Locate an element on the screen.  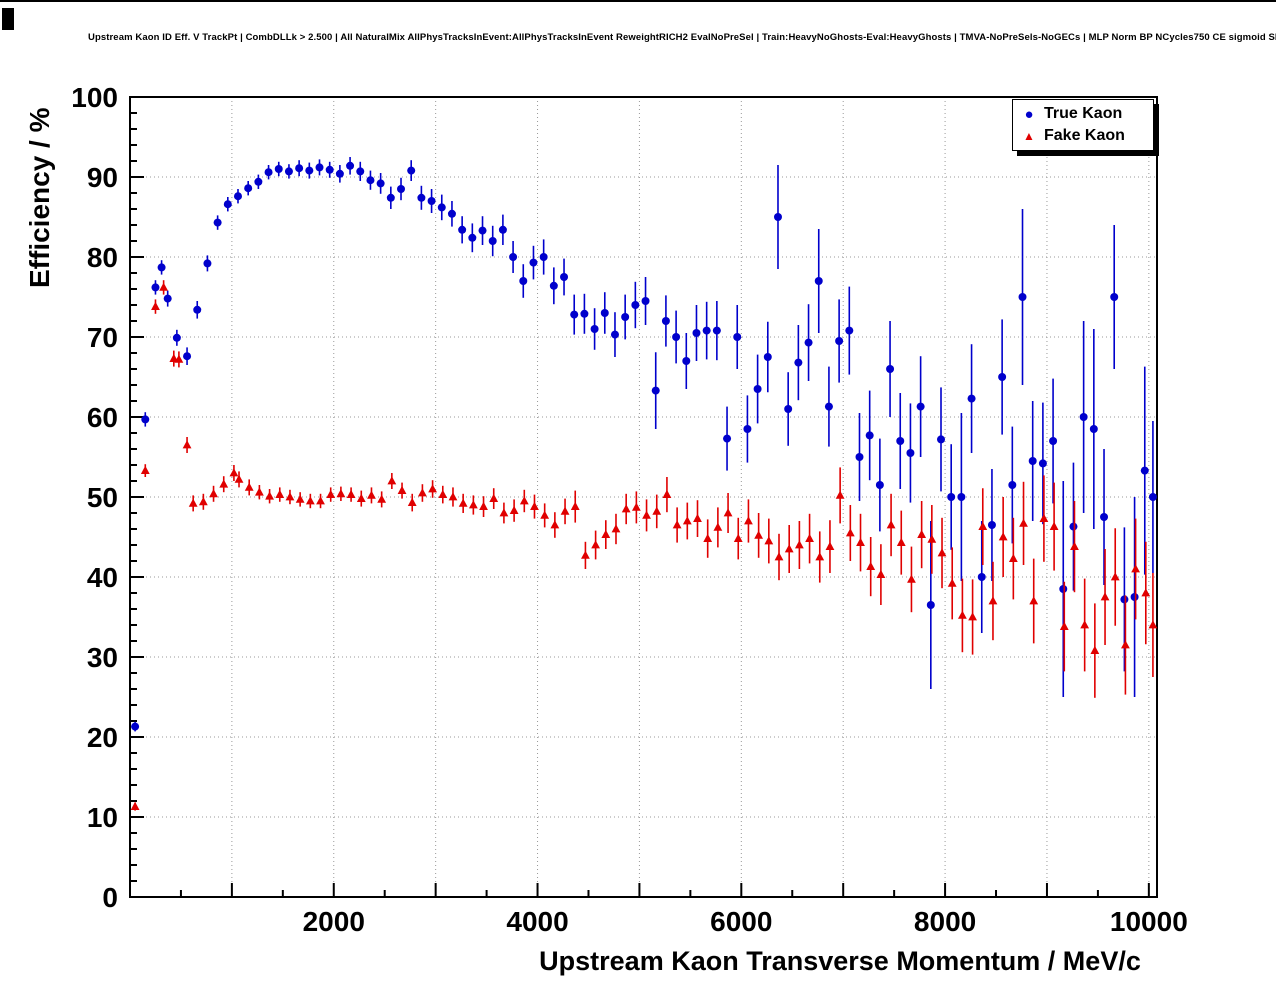
legend-label-true-kaon: True Kaon is located at coordinates (1083, 113).